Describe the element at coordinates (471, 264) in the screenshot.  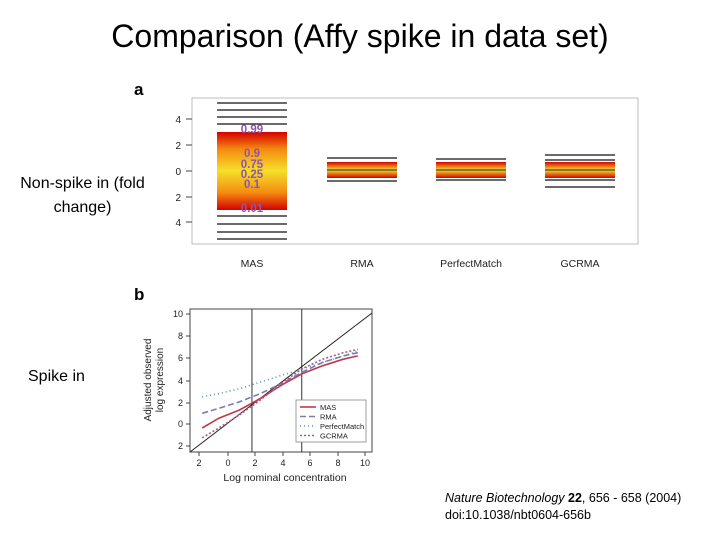
I see `x-category-label-perfectmatch: PerfectMatch` at that location.